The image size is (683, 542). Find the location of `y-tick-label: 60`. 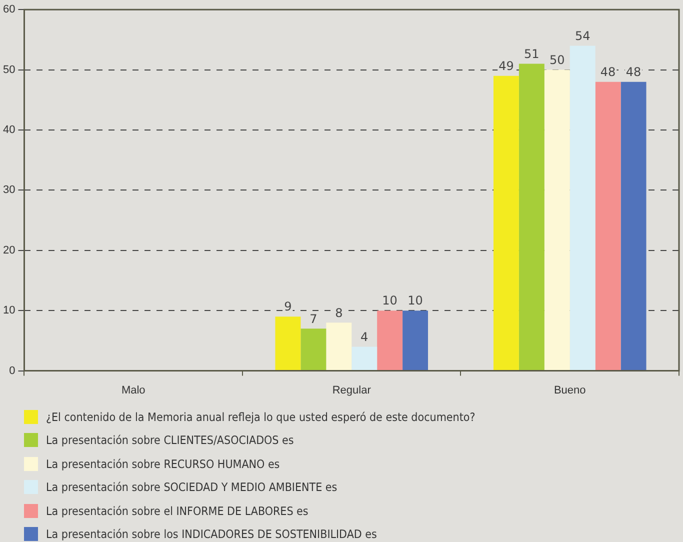

y-tick-label: 60 is located at coordinates (9, 10).